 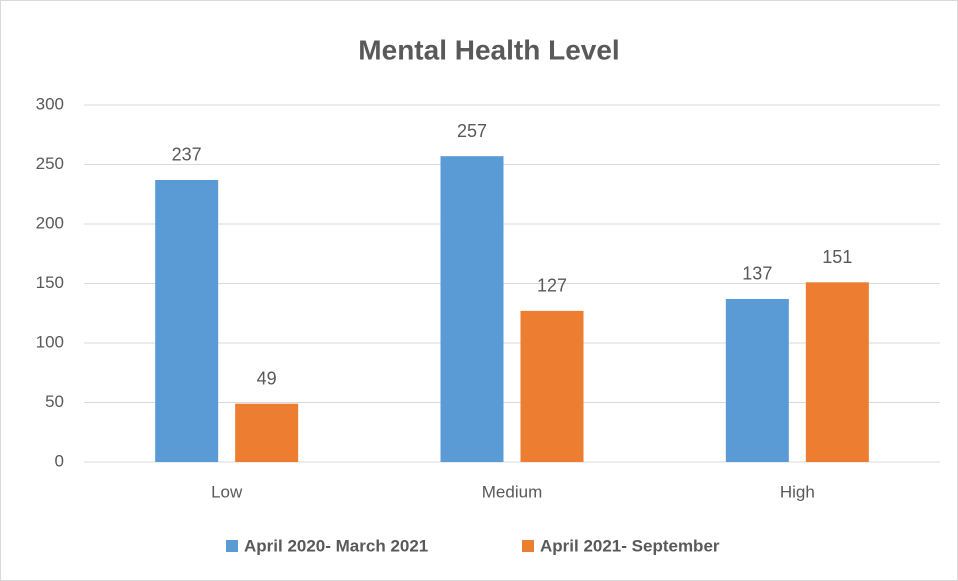 I want to click on data-label: 49, so click(x=267, y=378).